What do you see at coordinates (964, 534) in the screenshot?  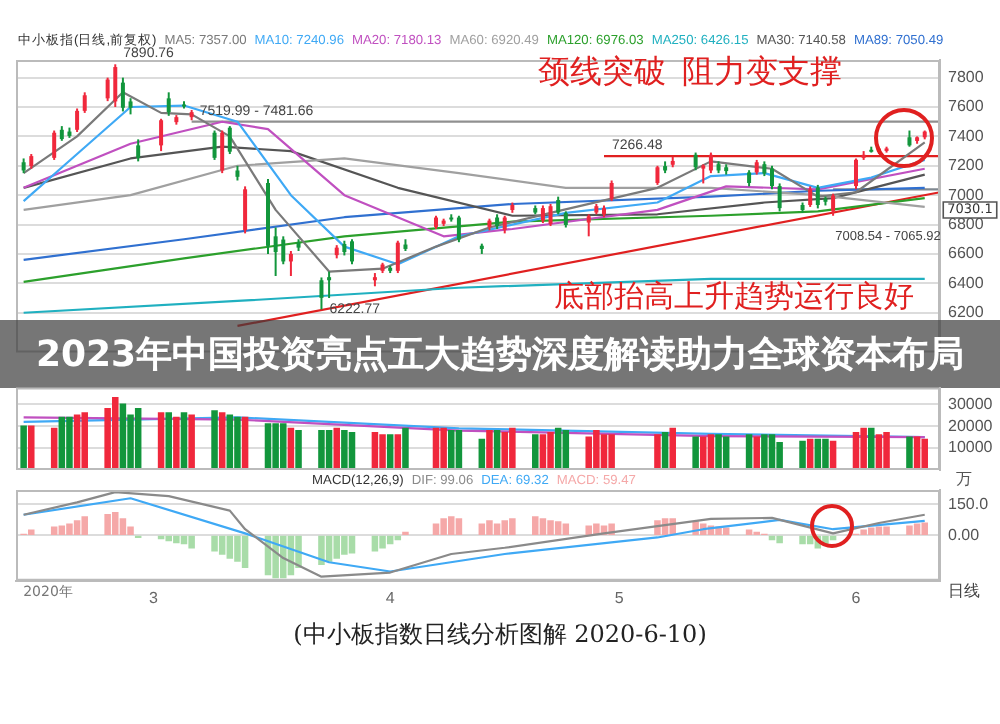 I see `y-tick-label: 0.00` at bounding box center [964, 534].